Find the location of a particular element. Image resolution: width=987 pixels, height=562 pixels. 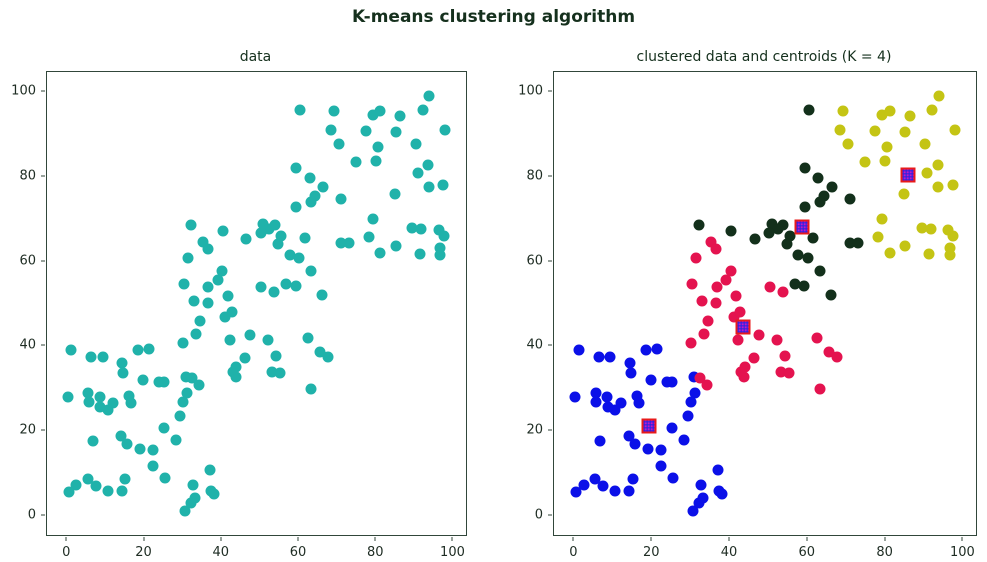

x-tick-label: 0 is located at coordinates (66, 552).